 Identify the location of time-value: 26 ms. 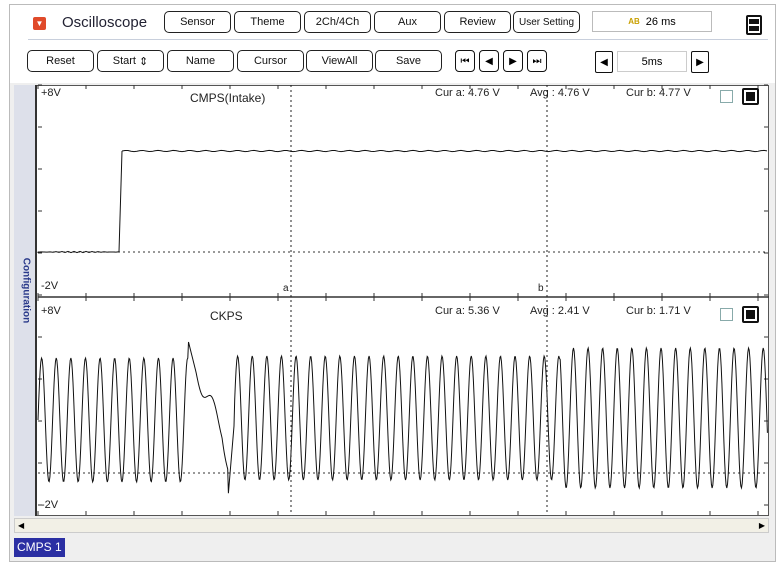
(660, 21).